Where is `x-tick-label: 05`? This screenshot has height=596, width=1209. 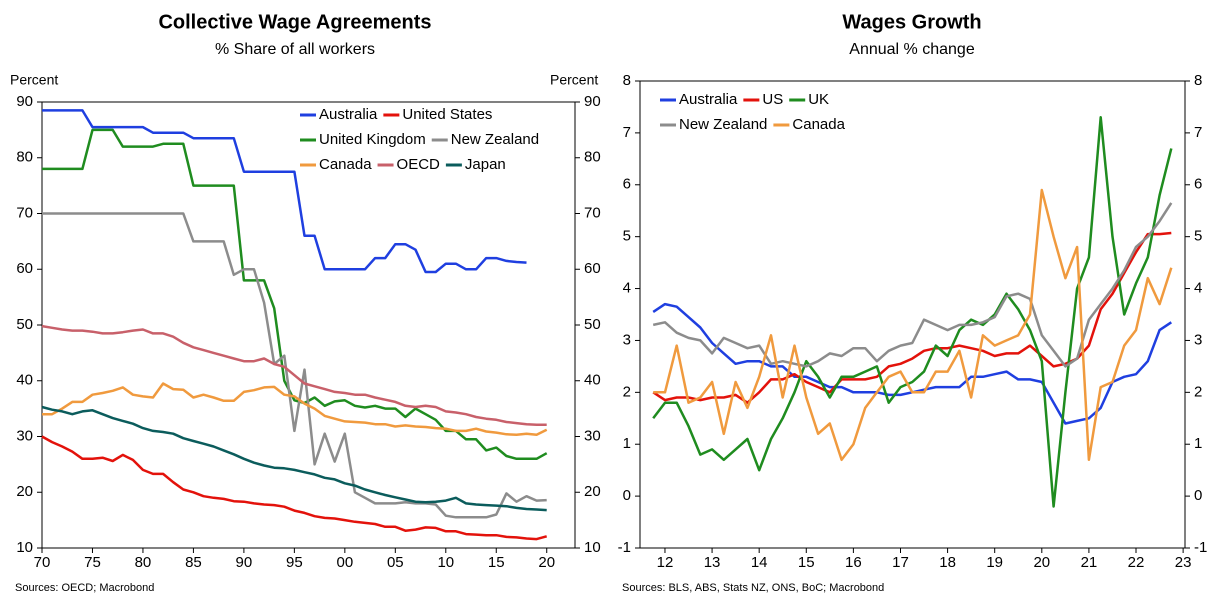
x-tick-label: 05 is located at coordinates (395, 562).